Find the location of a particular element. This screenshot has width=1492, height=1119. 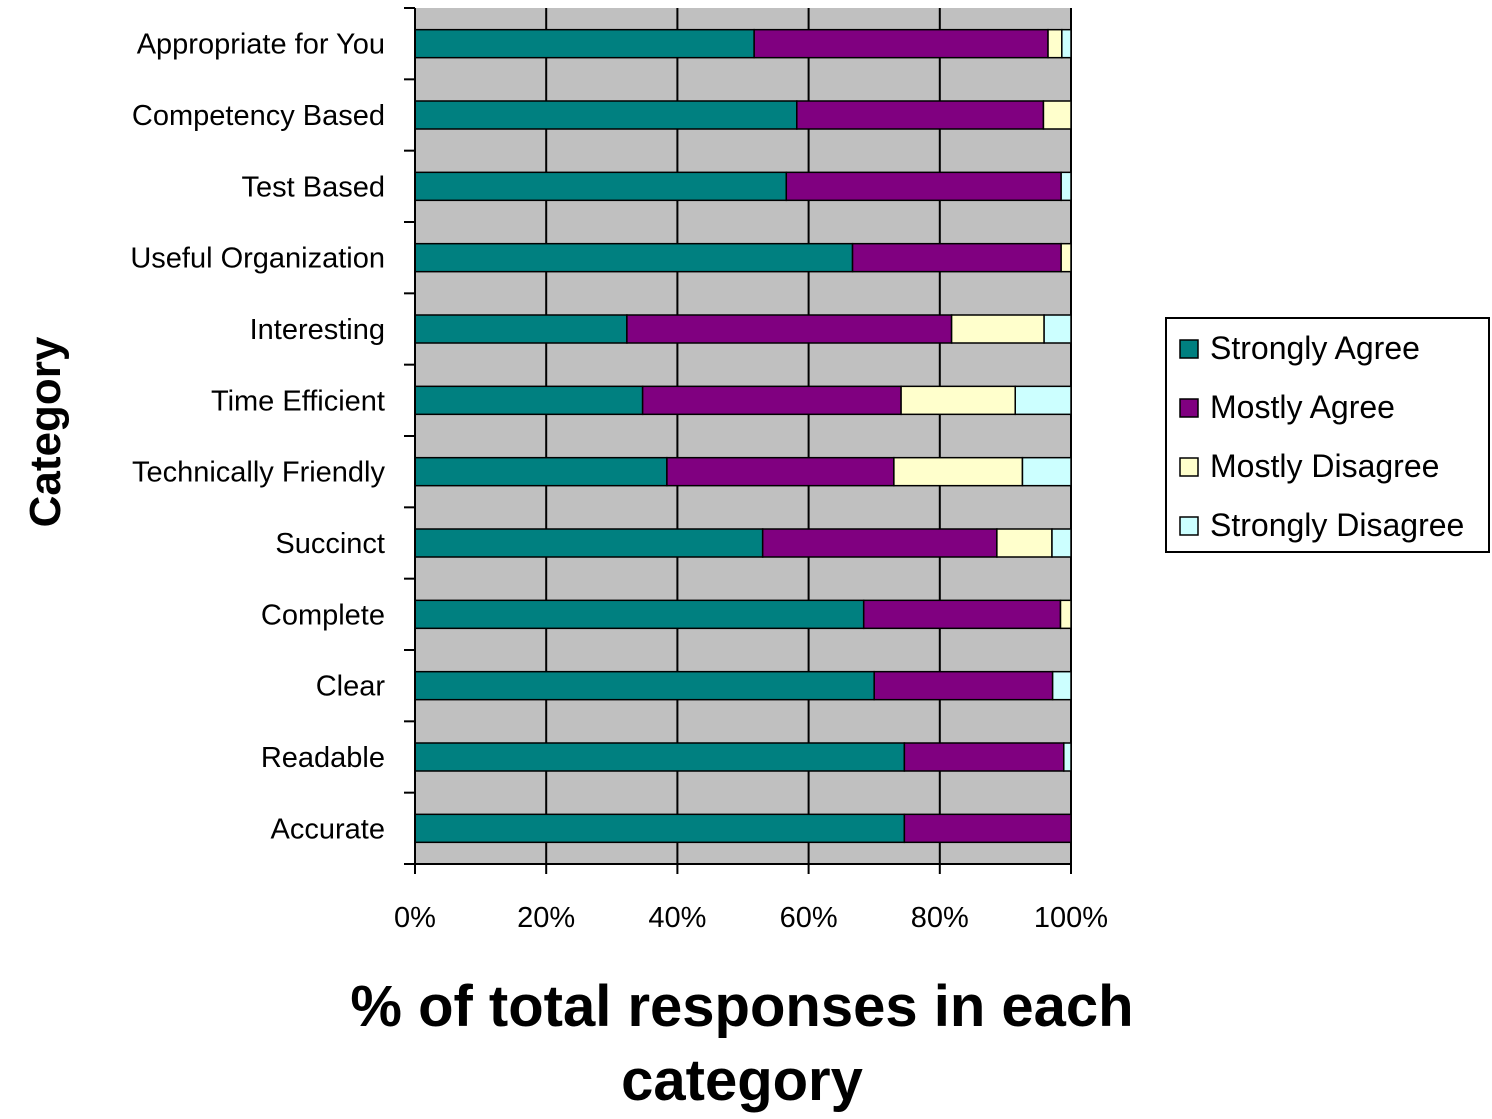

legend-box is located at coordinates (1327, 435).